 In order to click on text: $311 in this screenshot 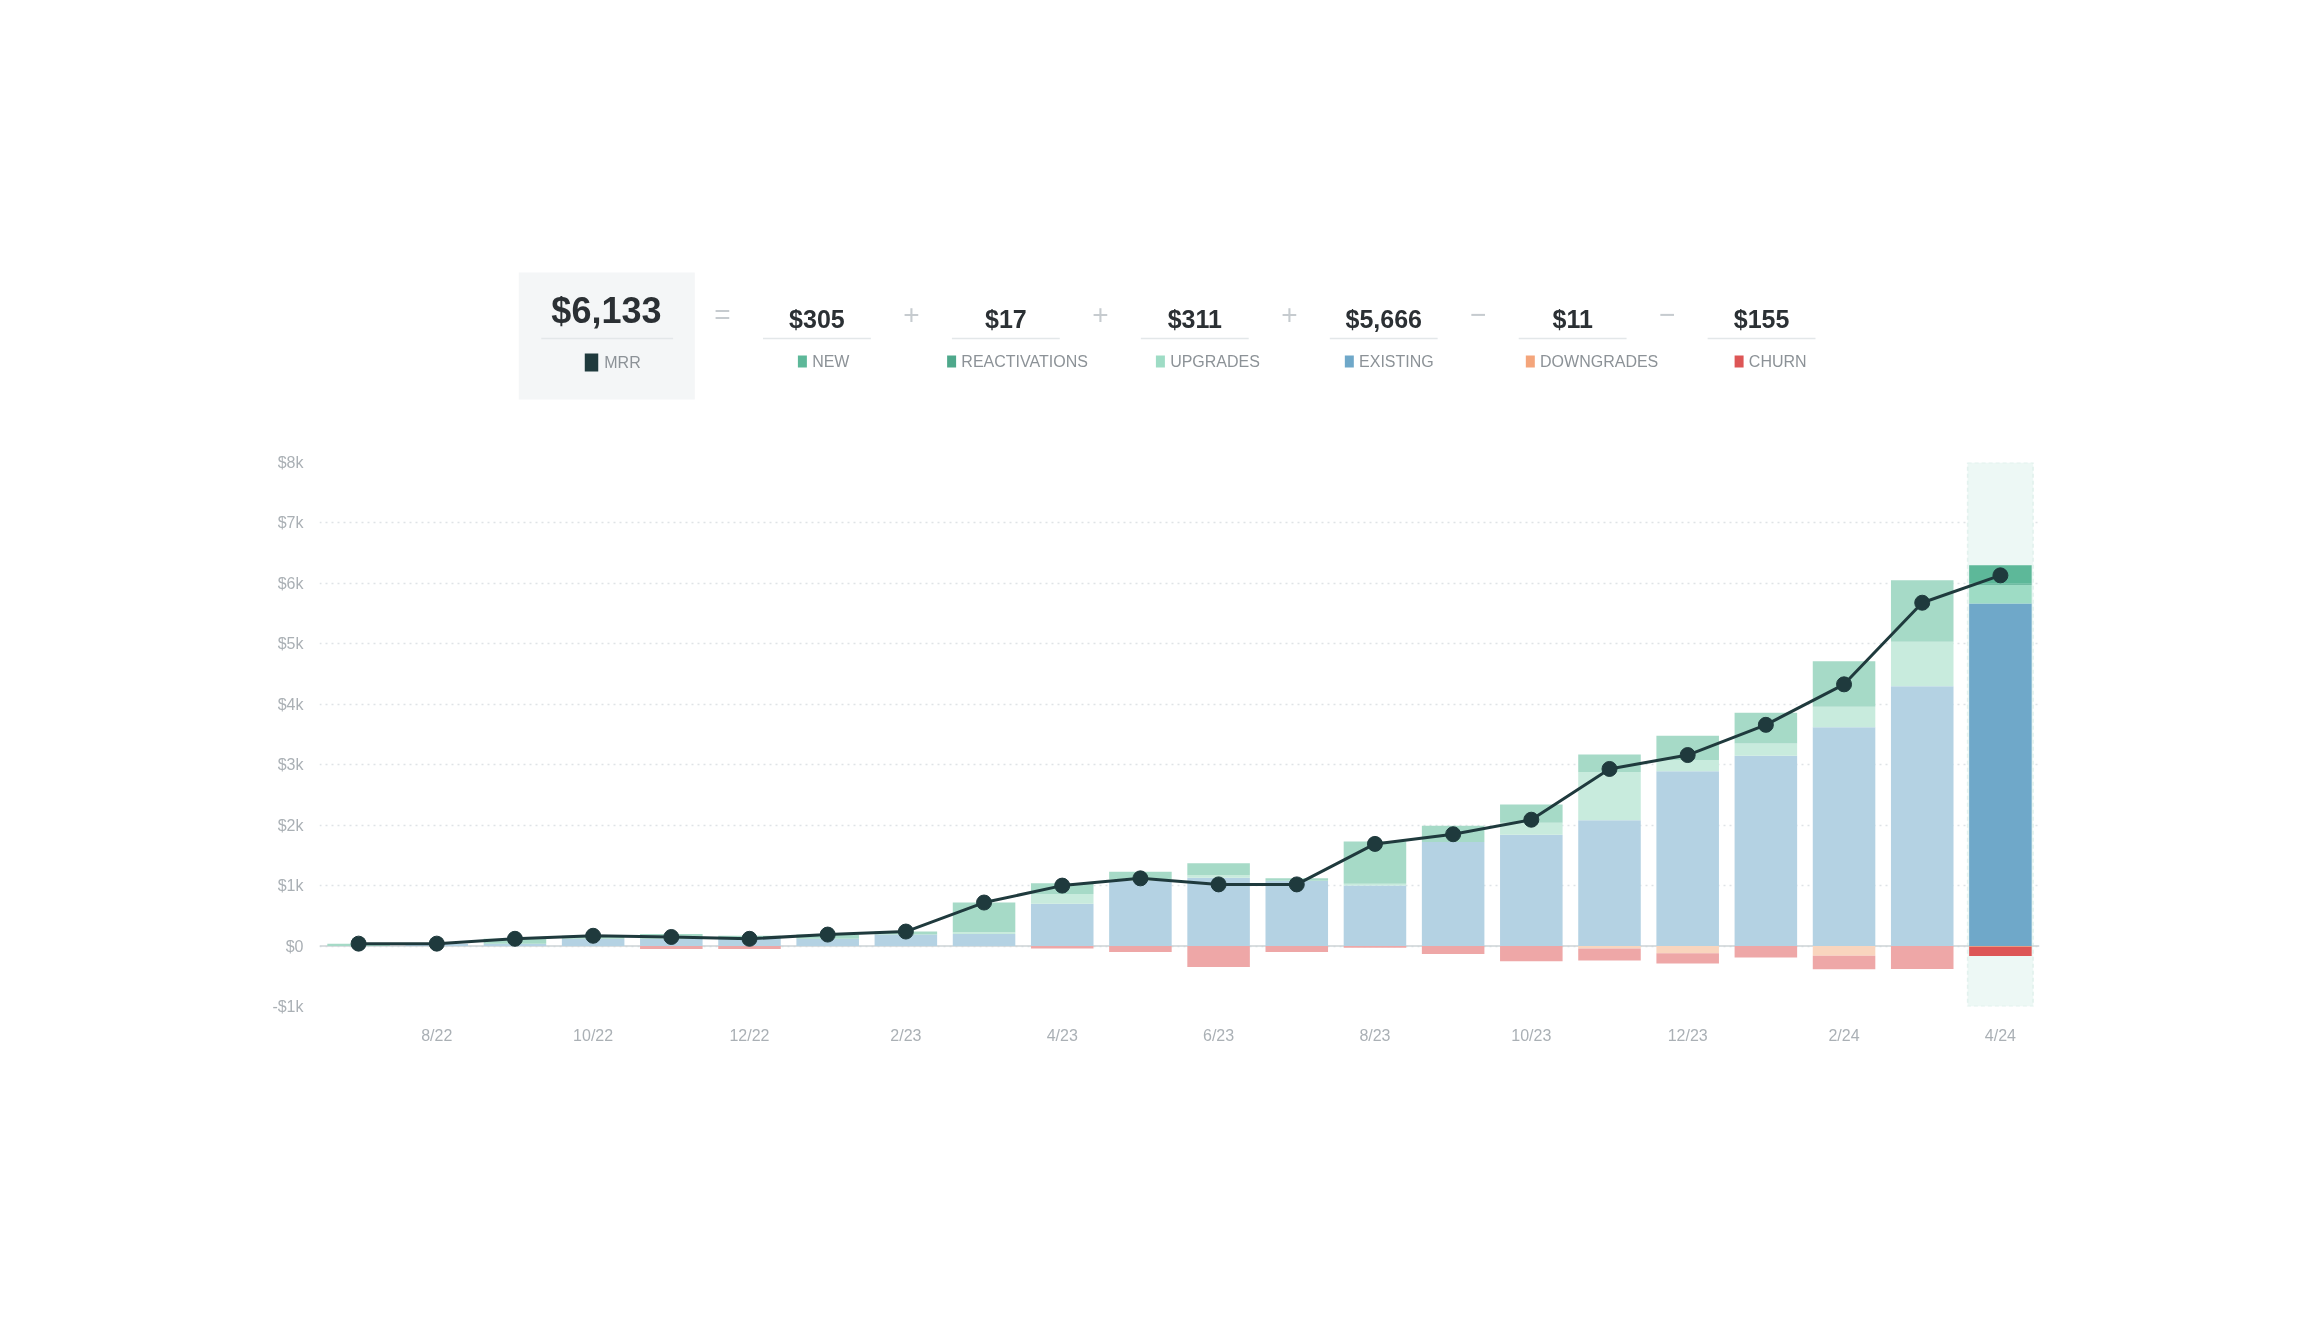, I will do `click(1194, 318)`.